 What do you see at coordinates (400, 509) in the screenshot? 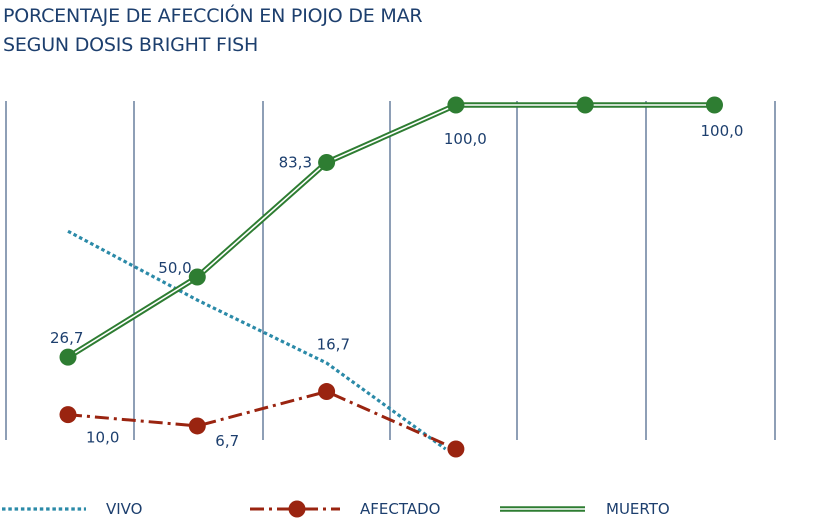
I see `legend-afectado-label: AFECTADO` at bounding box center [400, 509].